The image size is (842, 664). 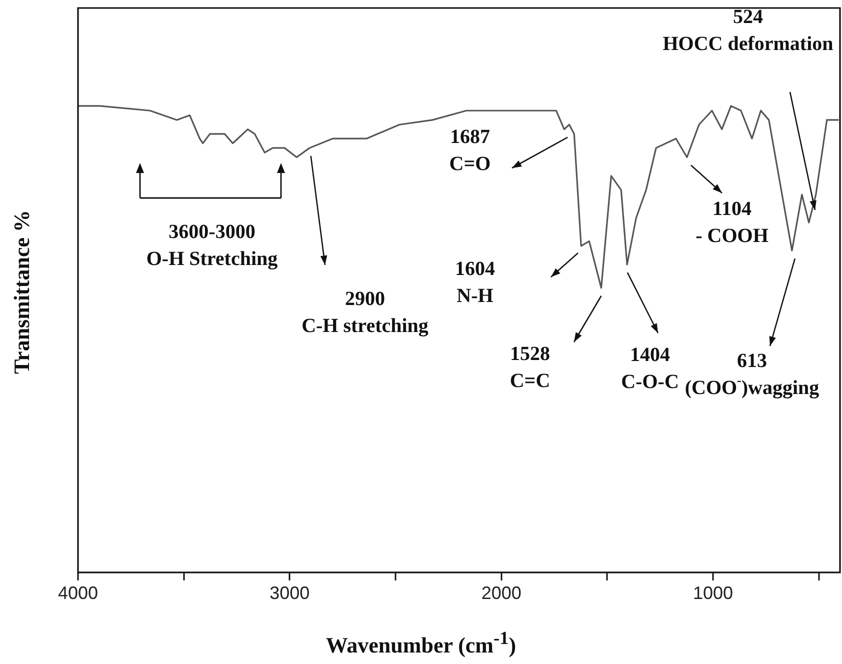 What do you see at coordinates (748, 31) in the screenshot?
I see `text: 524 HOCC deformation` at bounding box center [748, 31].